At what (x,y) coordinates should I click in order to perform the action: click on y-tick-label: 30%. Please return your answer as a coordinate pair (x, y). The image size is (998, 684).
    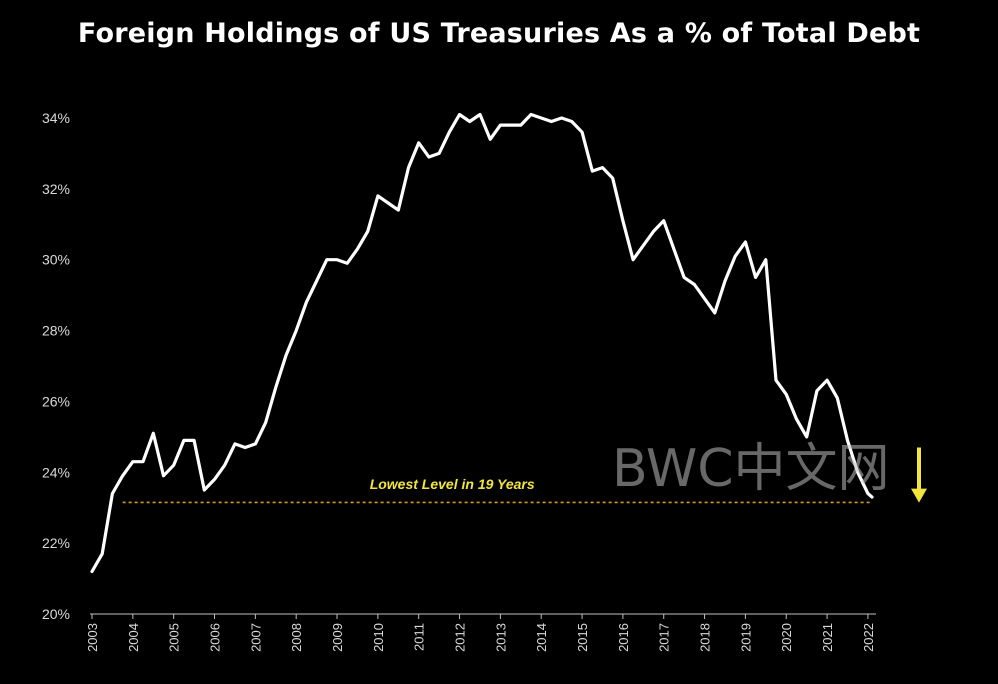
    Looking at the image, I should click on (56, 260).